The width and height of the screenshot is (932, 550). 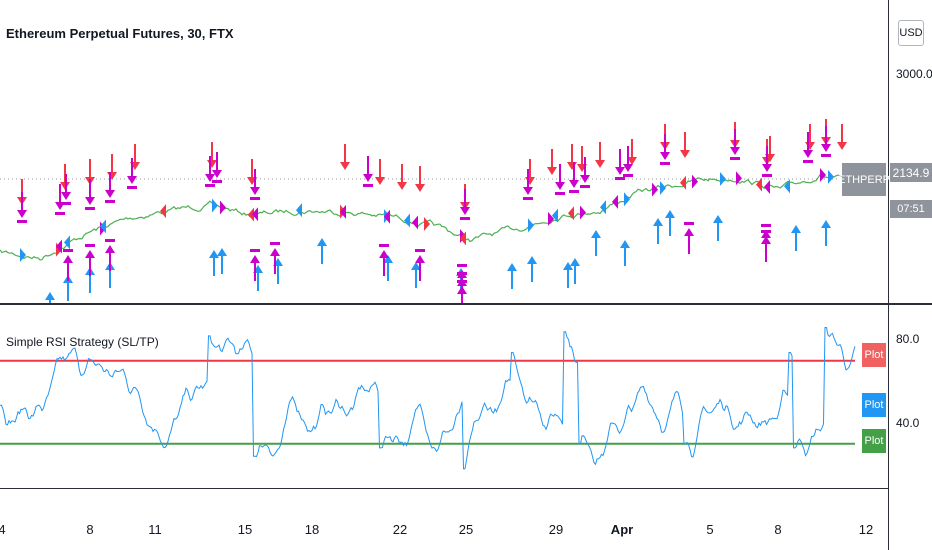 I want to click on price-line, so click(x=421, y=217).